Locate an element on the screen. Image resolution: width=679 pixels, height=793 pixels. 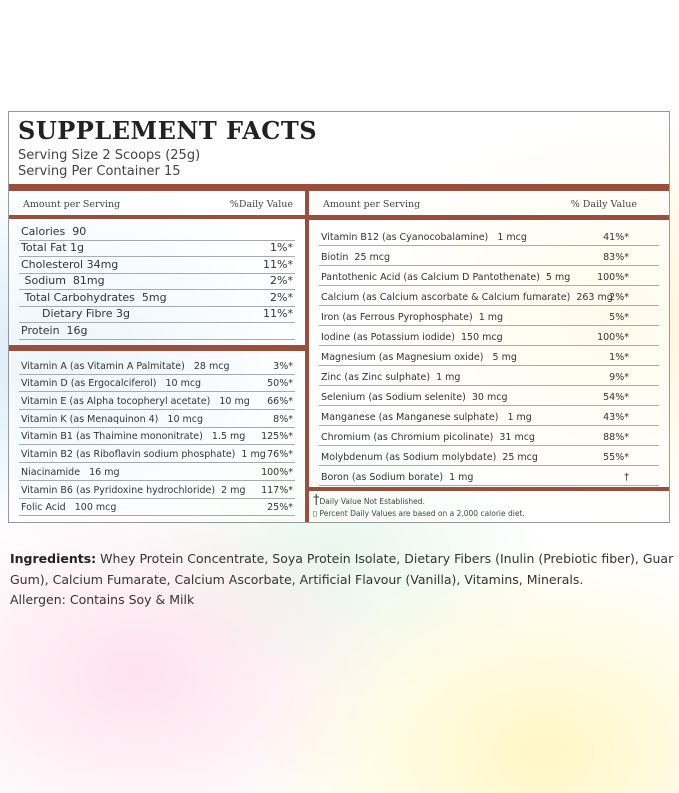
nutrient-row: Zinc (as Zinc sulphate) 1 mg 9%* is located at coordinates (489, 375).